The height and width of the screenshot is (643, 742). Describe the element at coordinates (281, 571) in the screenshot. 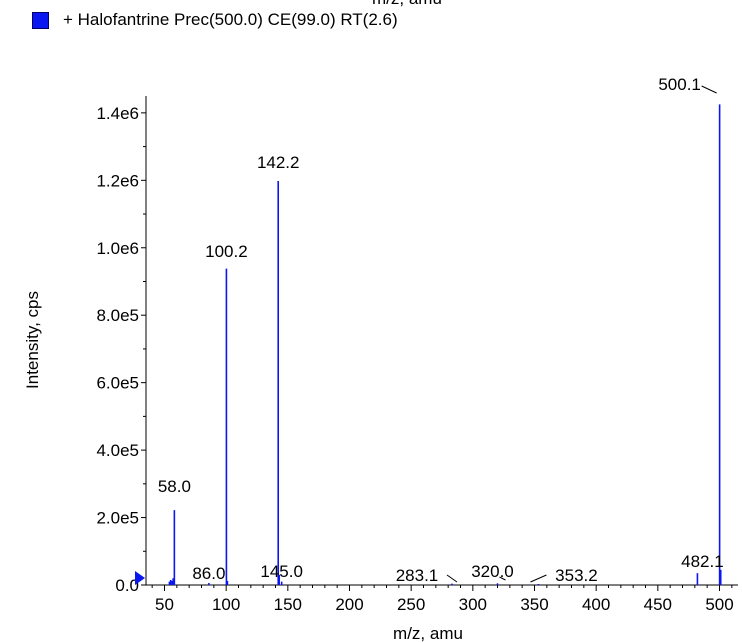

I see `peak-label: 145.0` at that location.